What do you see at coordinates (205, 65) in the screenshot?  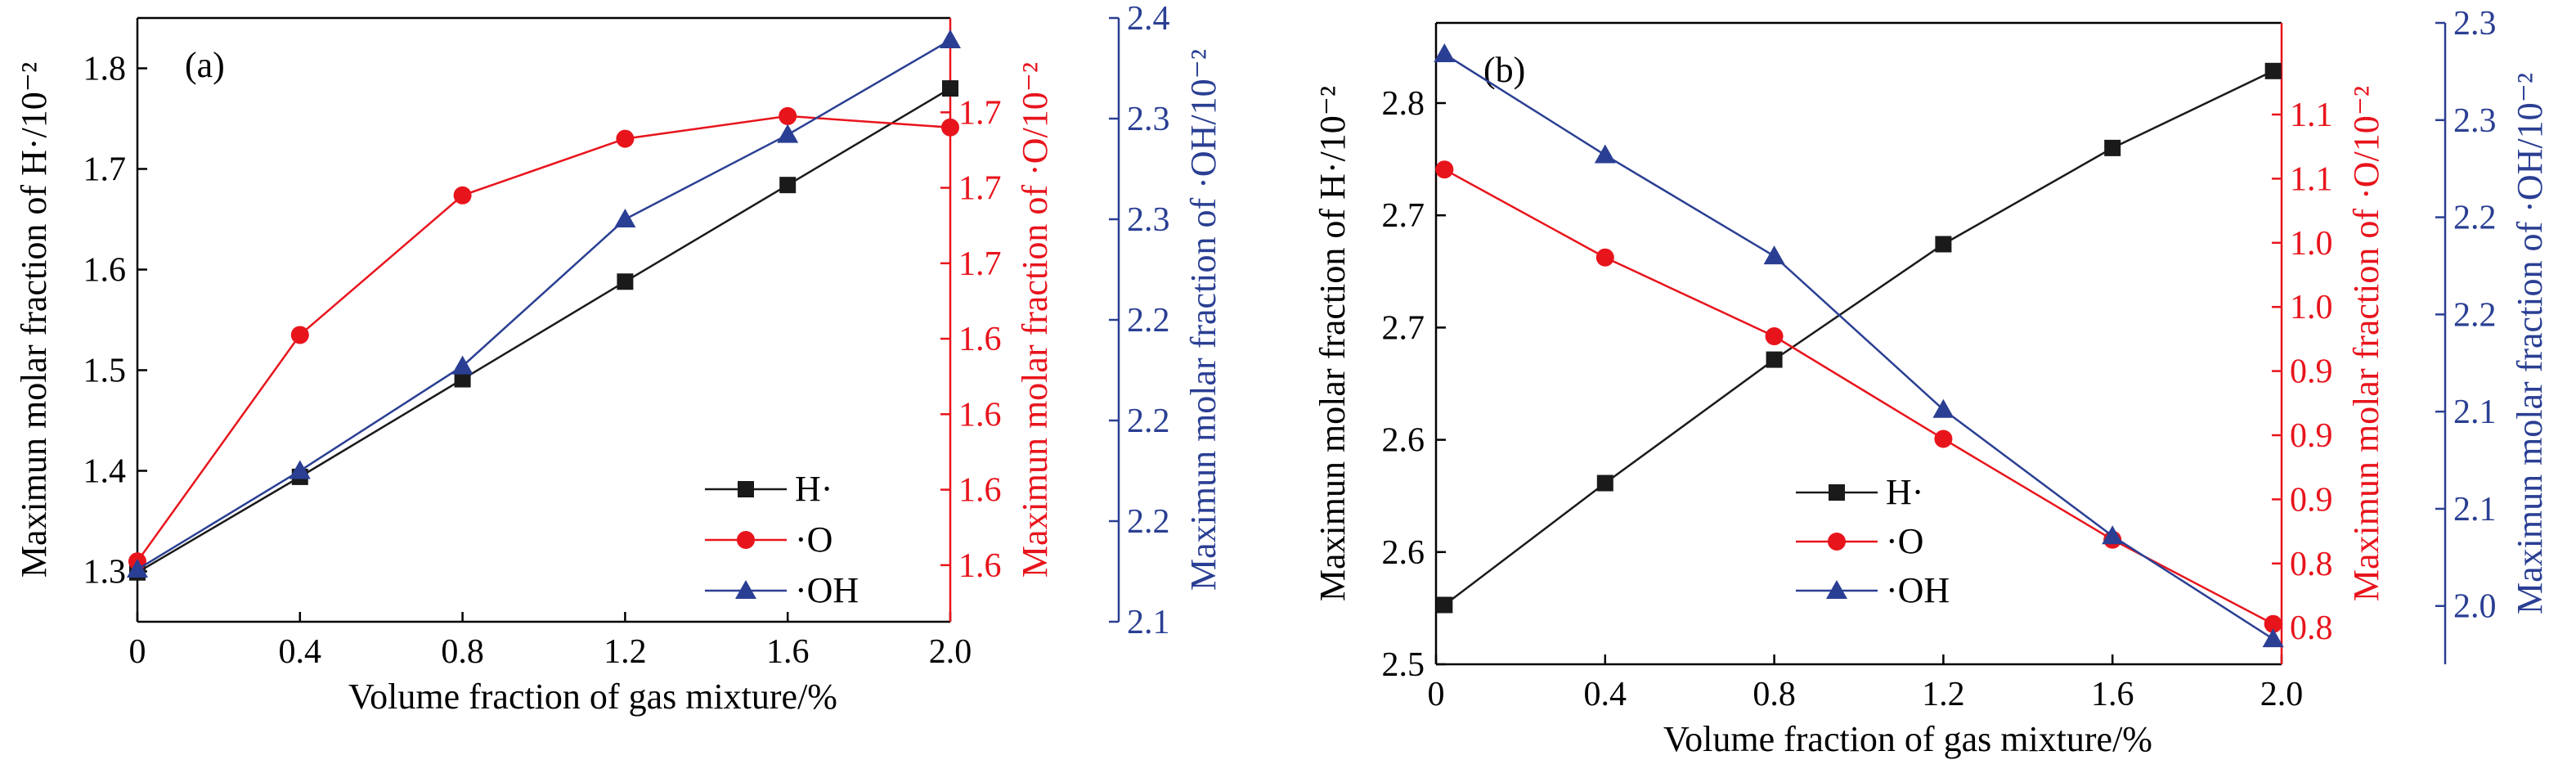 I see `panel-label: (a)` at bounding box center [205, 65].